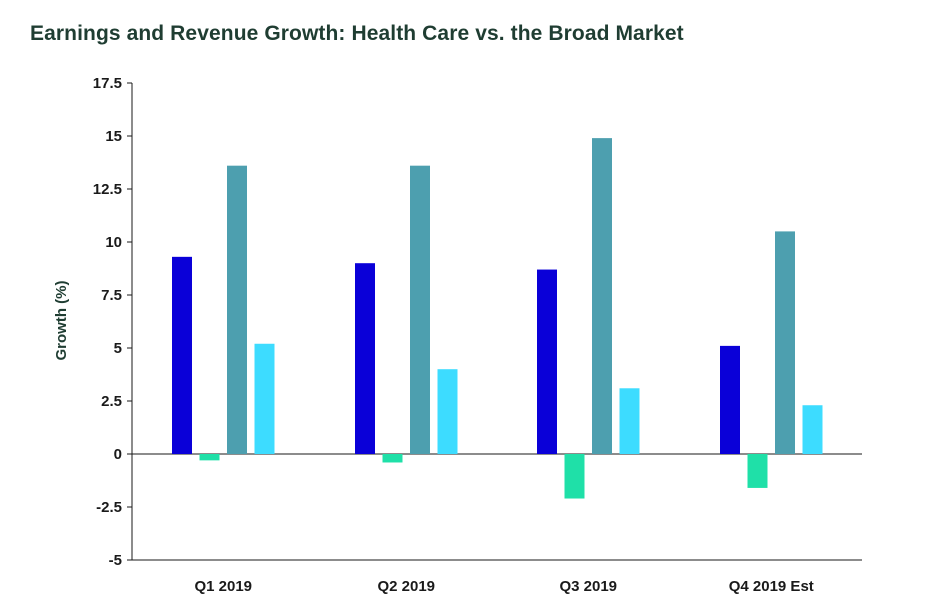 This screenshot has width=952, height=610. What do you see at coordinates (503, 586) in the screenshot?
I see `x-tick-labels: Q1 2019 Q2 2019 Q3 2019 Q4 2019 Est` at bounding box center [503, 586].